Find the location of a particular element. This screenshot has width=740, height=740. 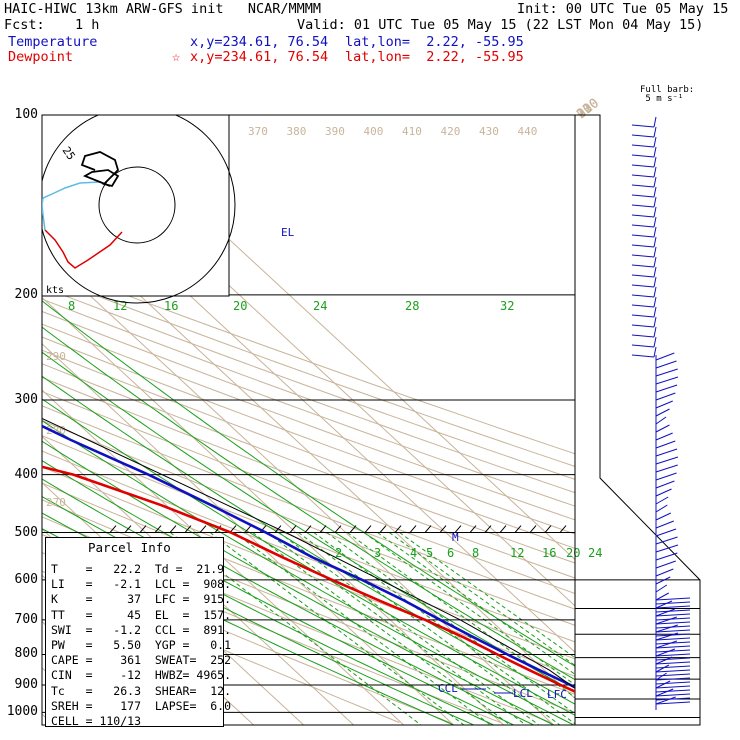

dewpoint-latlon: lat,lon= 2.22, -55.95 is located at coordinates (434, 57).